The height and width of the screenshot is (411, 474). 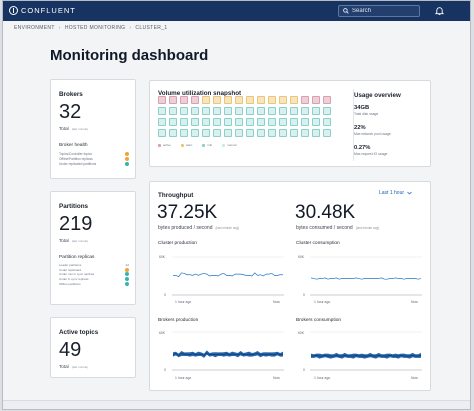 What do you see at coordinates (371, 154) in the screenshot?
I see `usage-request-io-label: Max request IO usage` at bounding box center [371, 154].